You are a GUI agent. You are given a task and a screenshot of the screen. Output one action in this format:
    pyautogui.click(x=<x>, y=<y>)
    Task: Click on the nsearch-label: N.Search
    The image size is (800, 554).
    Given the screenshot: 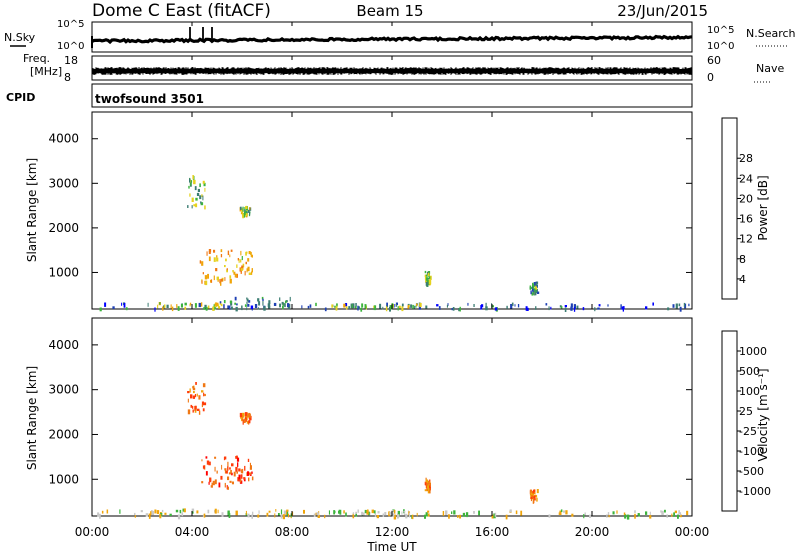 What is the action you would take?
    pyautogui.click(x=771, y=33)
    